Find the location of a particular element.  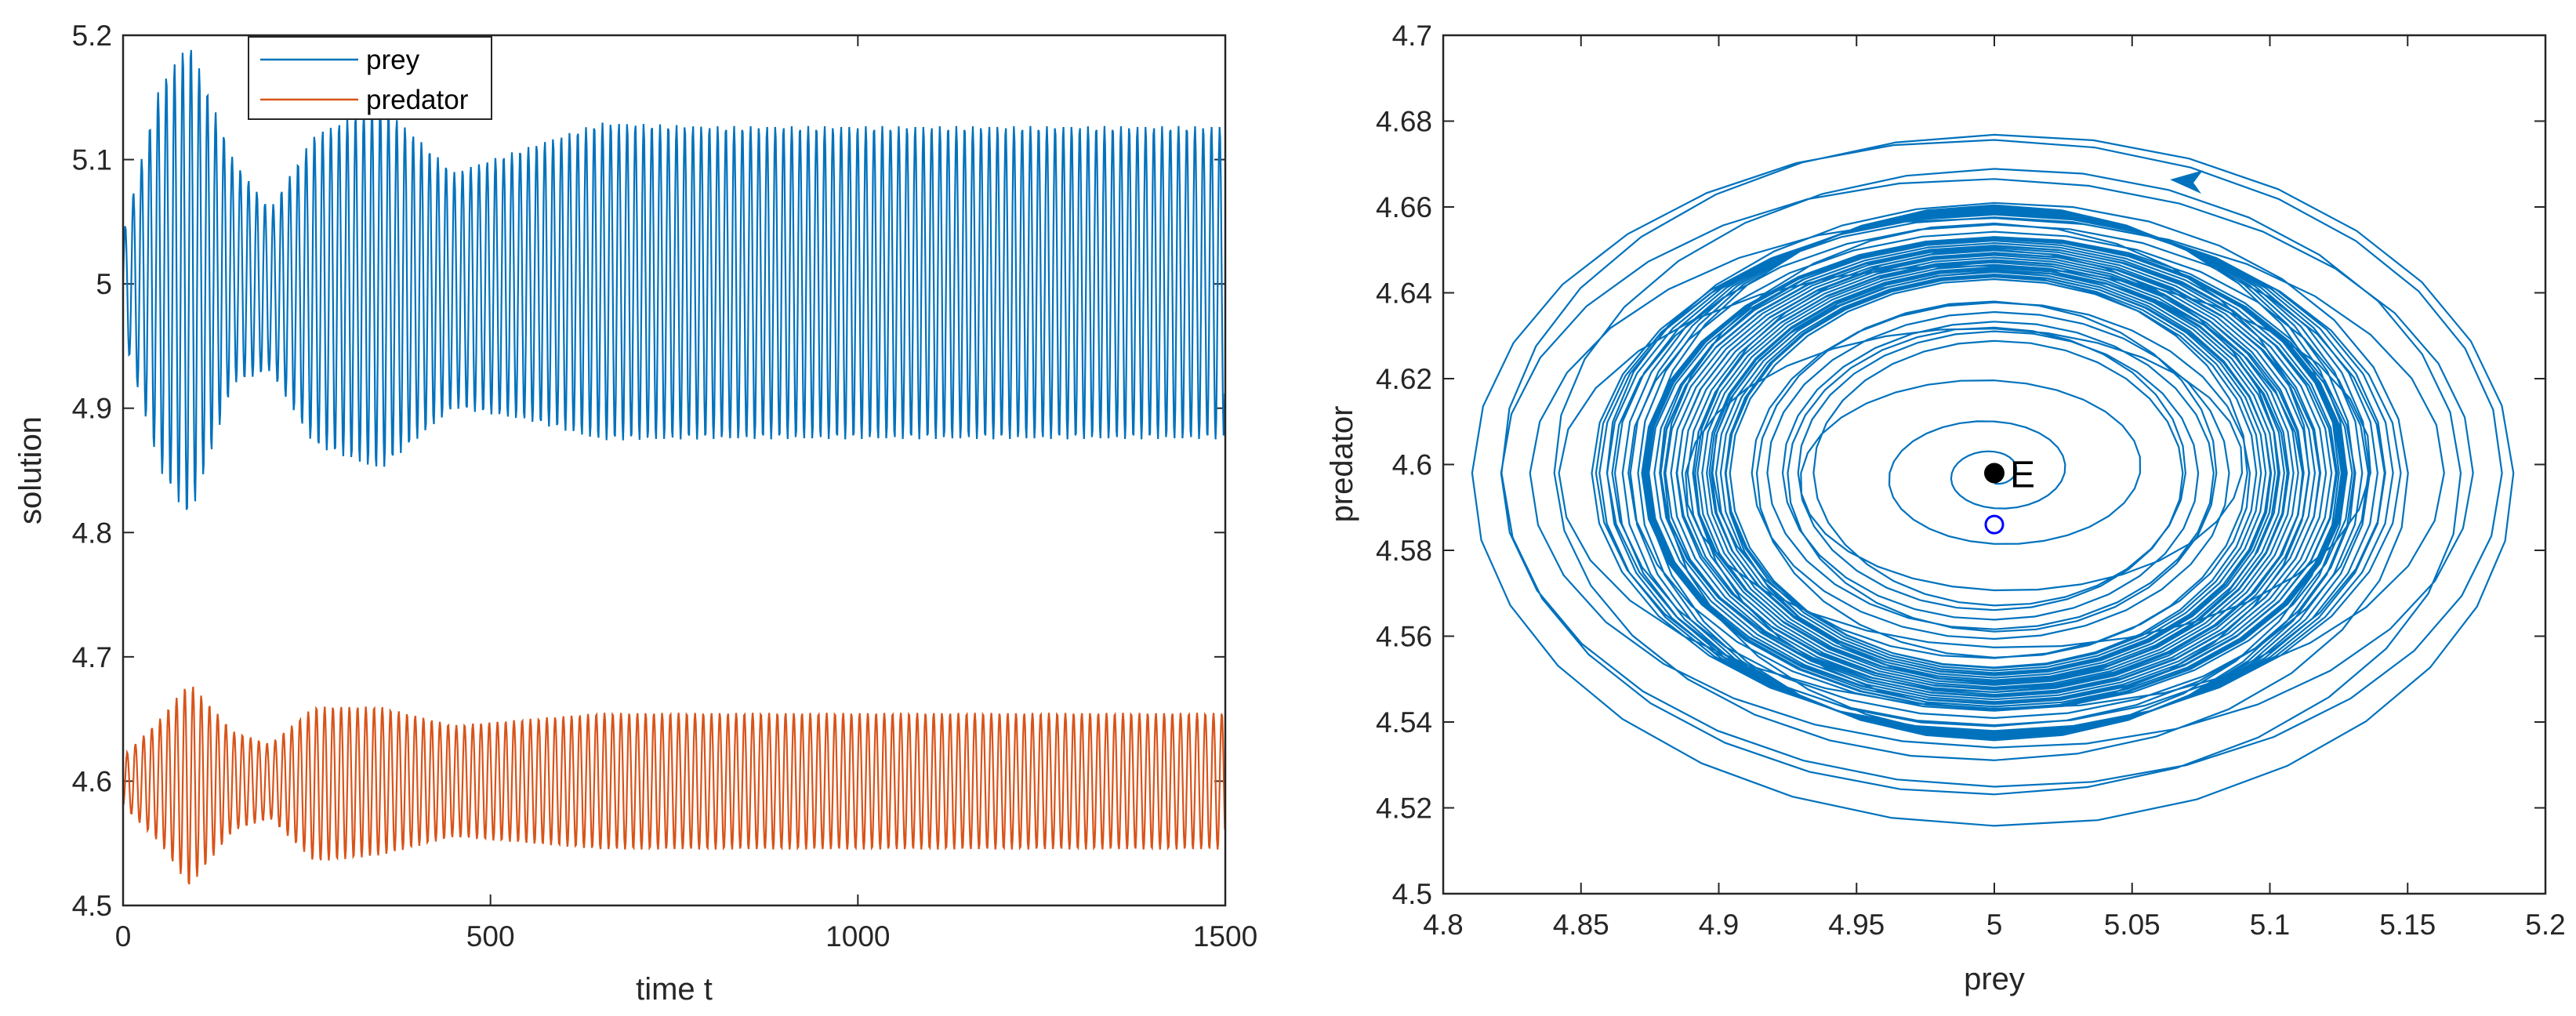

legend-box is located at coordinates (370, 78).